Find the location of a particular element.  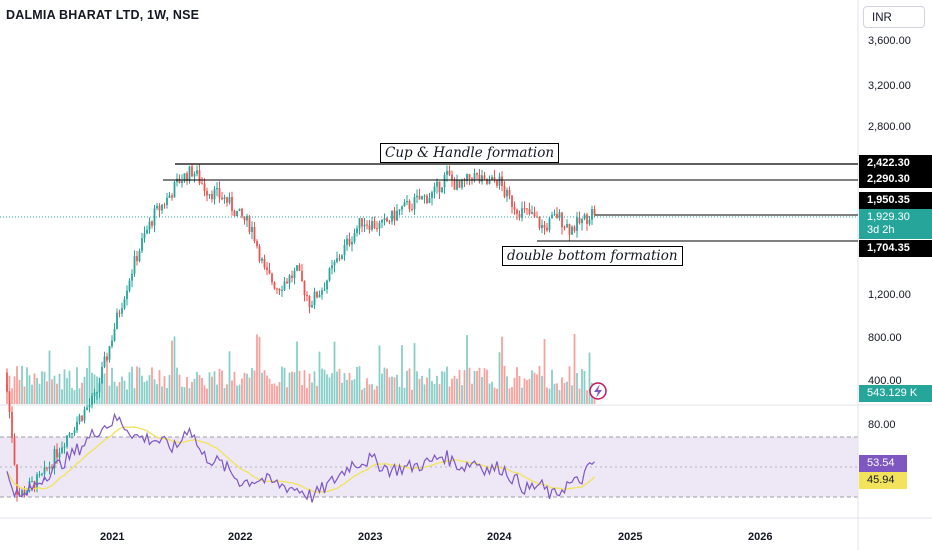

y-tick-3600: 3,600.00 is located at coordinates (889, 41).